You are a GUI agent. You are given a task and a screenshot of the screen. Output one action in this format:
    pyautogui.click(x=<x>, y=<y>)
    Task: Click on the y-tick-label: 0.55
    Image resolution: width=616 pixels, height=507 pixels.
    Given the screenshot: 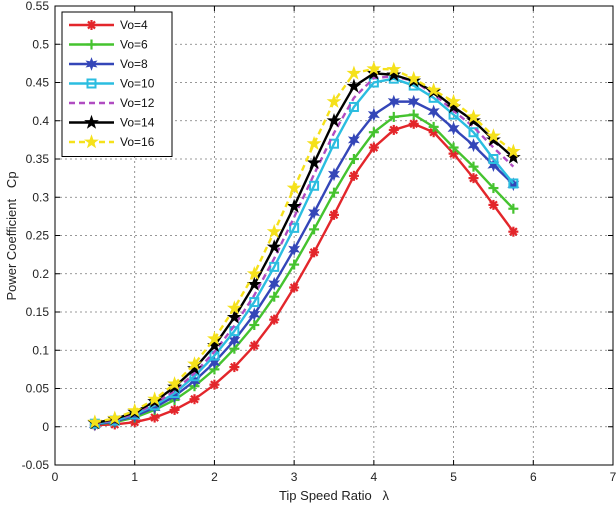 What is the action you would take?
    pyautogui.click(x=38, y=6)
    